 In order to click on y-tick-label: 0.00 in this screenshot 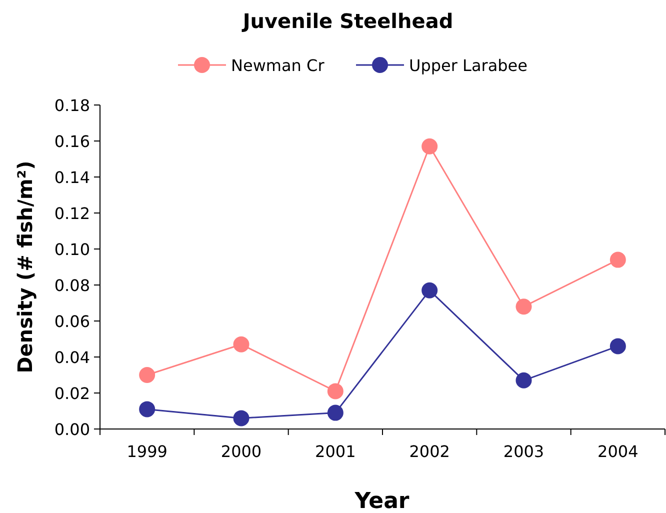, I will do `click(72, 429)`.